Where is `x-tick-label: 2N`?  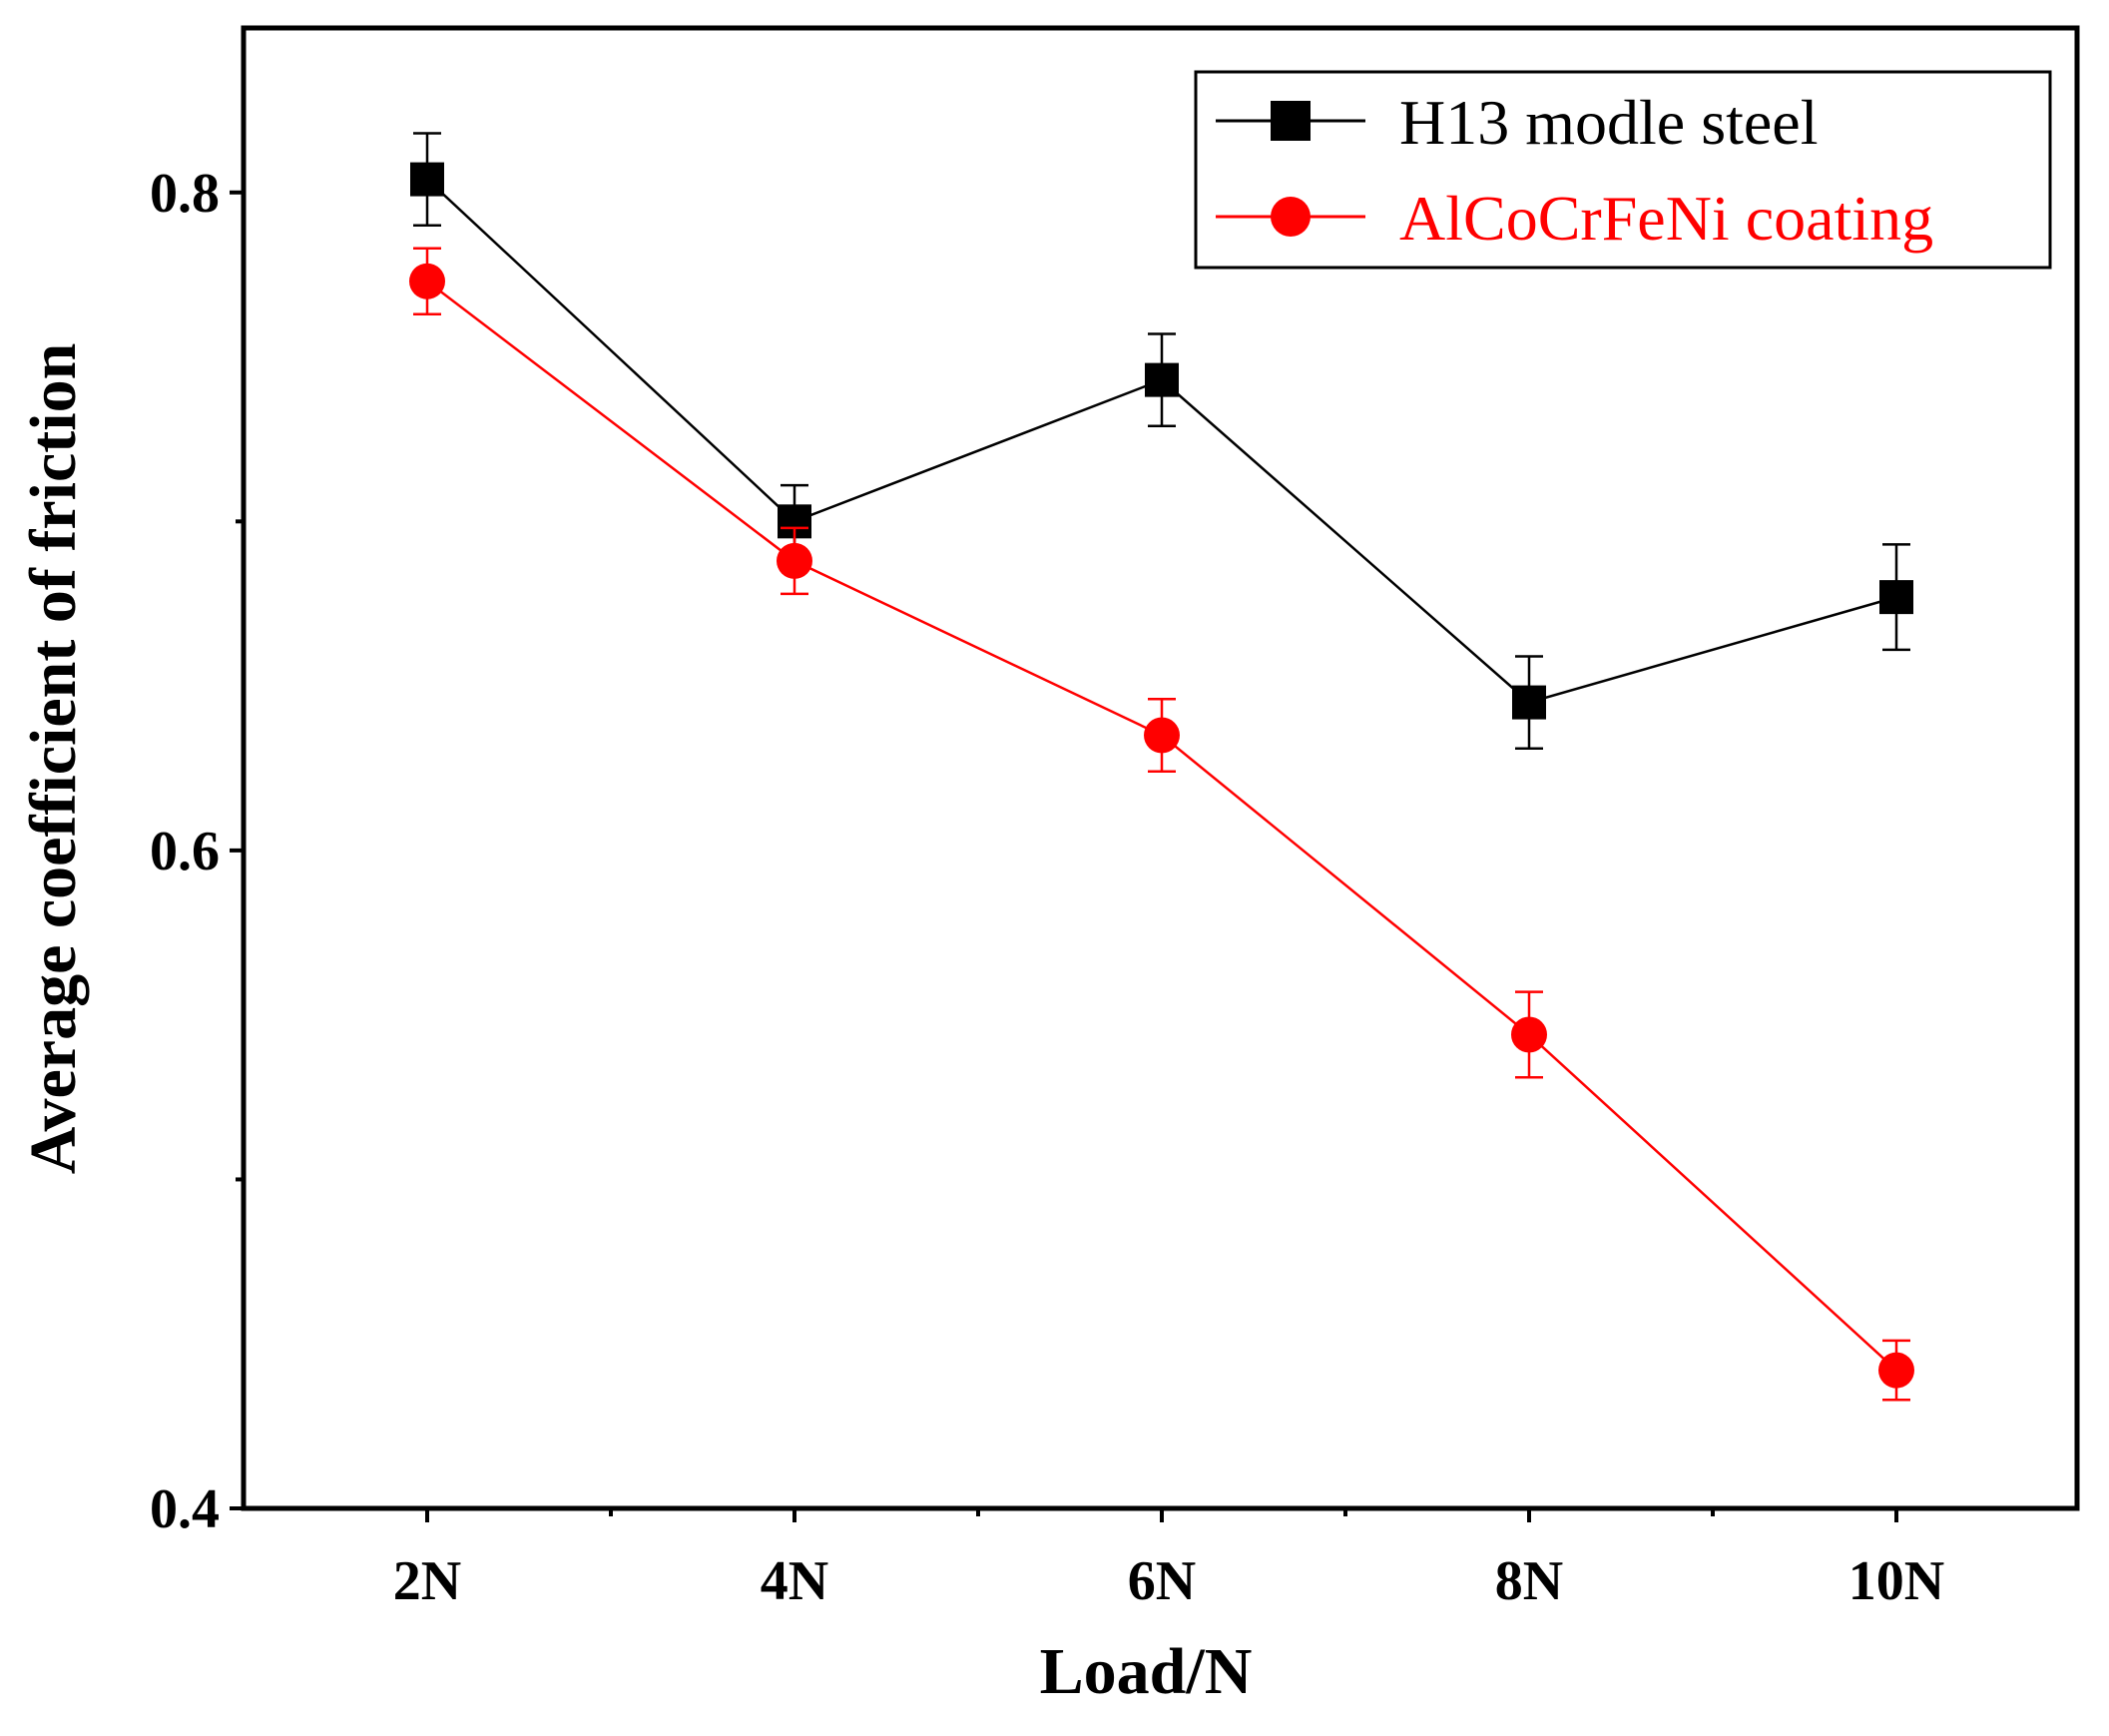 x-tick-label: 2N is located at coordinates (427, 1581).